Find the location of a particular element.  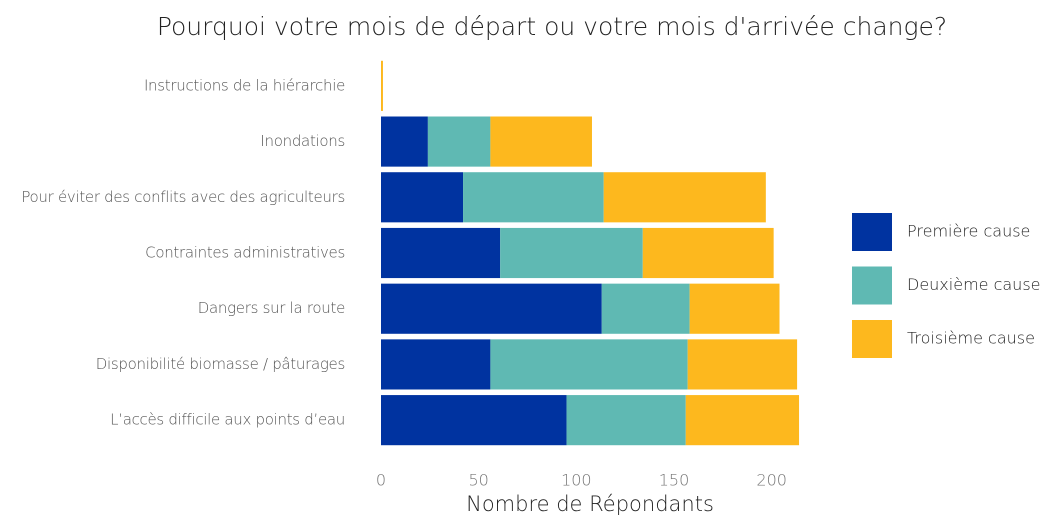

x-tick-label: 0 is located at coordinates (381, 480).